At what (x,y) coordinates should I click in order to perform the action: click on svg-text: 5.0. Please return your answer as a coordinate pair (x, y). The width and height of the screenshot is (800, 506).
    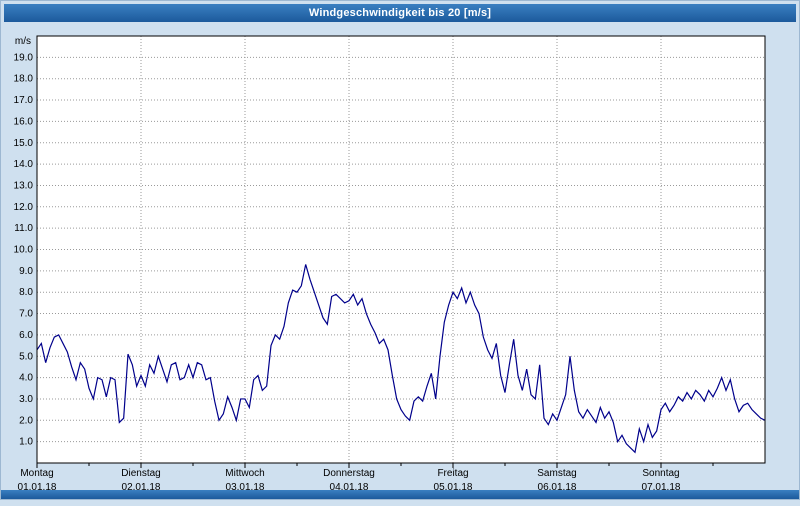
    Looking at the image, I should click on (26, 356).